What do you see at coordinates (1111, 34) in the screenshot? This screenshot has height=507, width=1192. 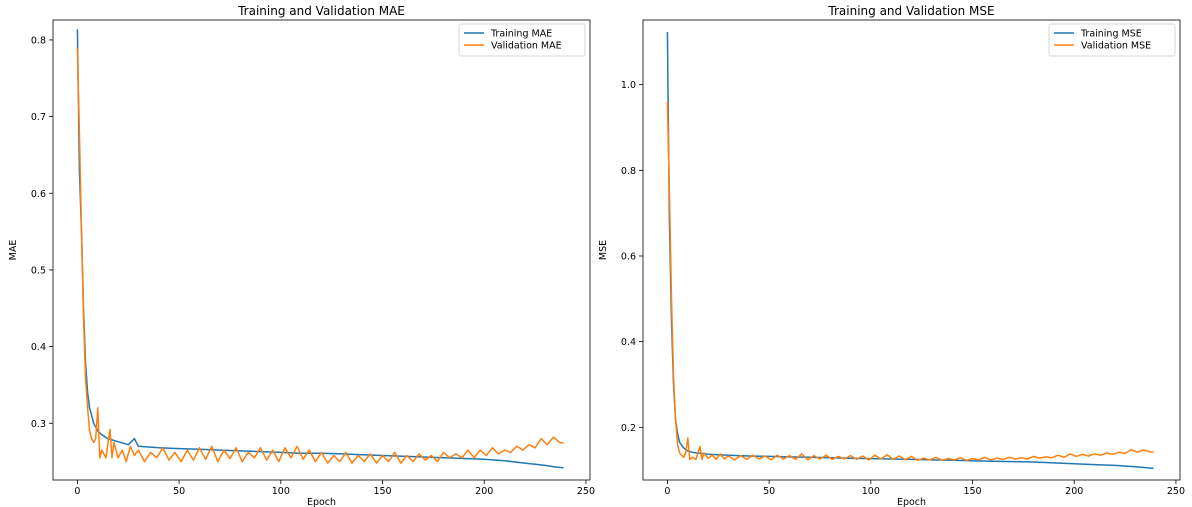 I see `legend-label: Training MSE` at bounding box center [1111, 34].